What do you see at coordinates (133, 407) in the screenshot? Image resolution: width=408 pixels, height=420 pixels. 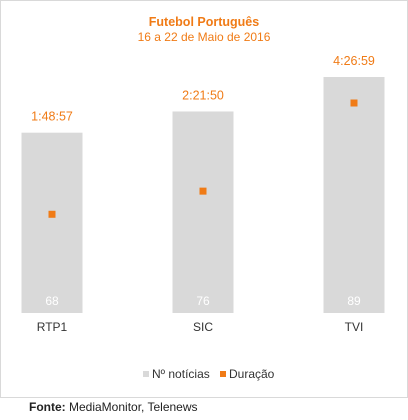 I see `source-text: MediaMonitor, Telenews` at bounding box center [133, 407].